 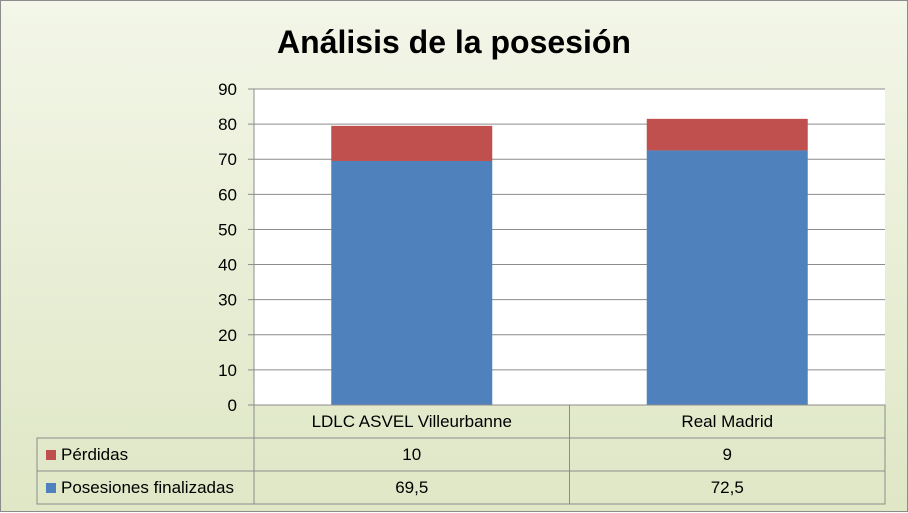 I want to click on legend-label: Posesiones finalizadas, so click(x=147, y=487).